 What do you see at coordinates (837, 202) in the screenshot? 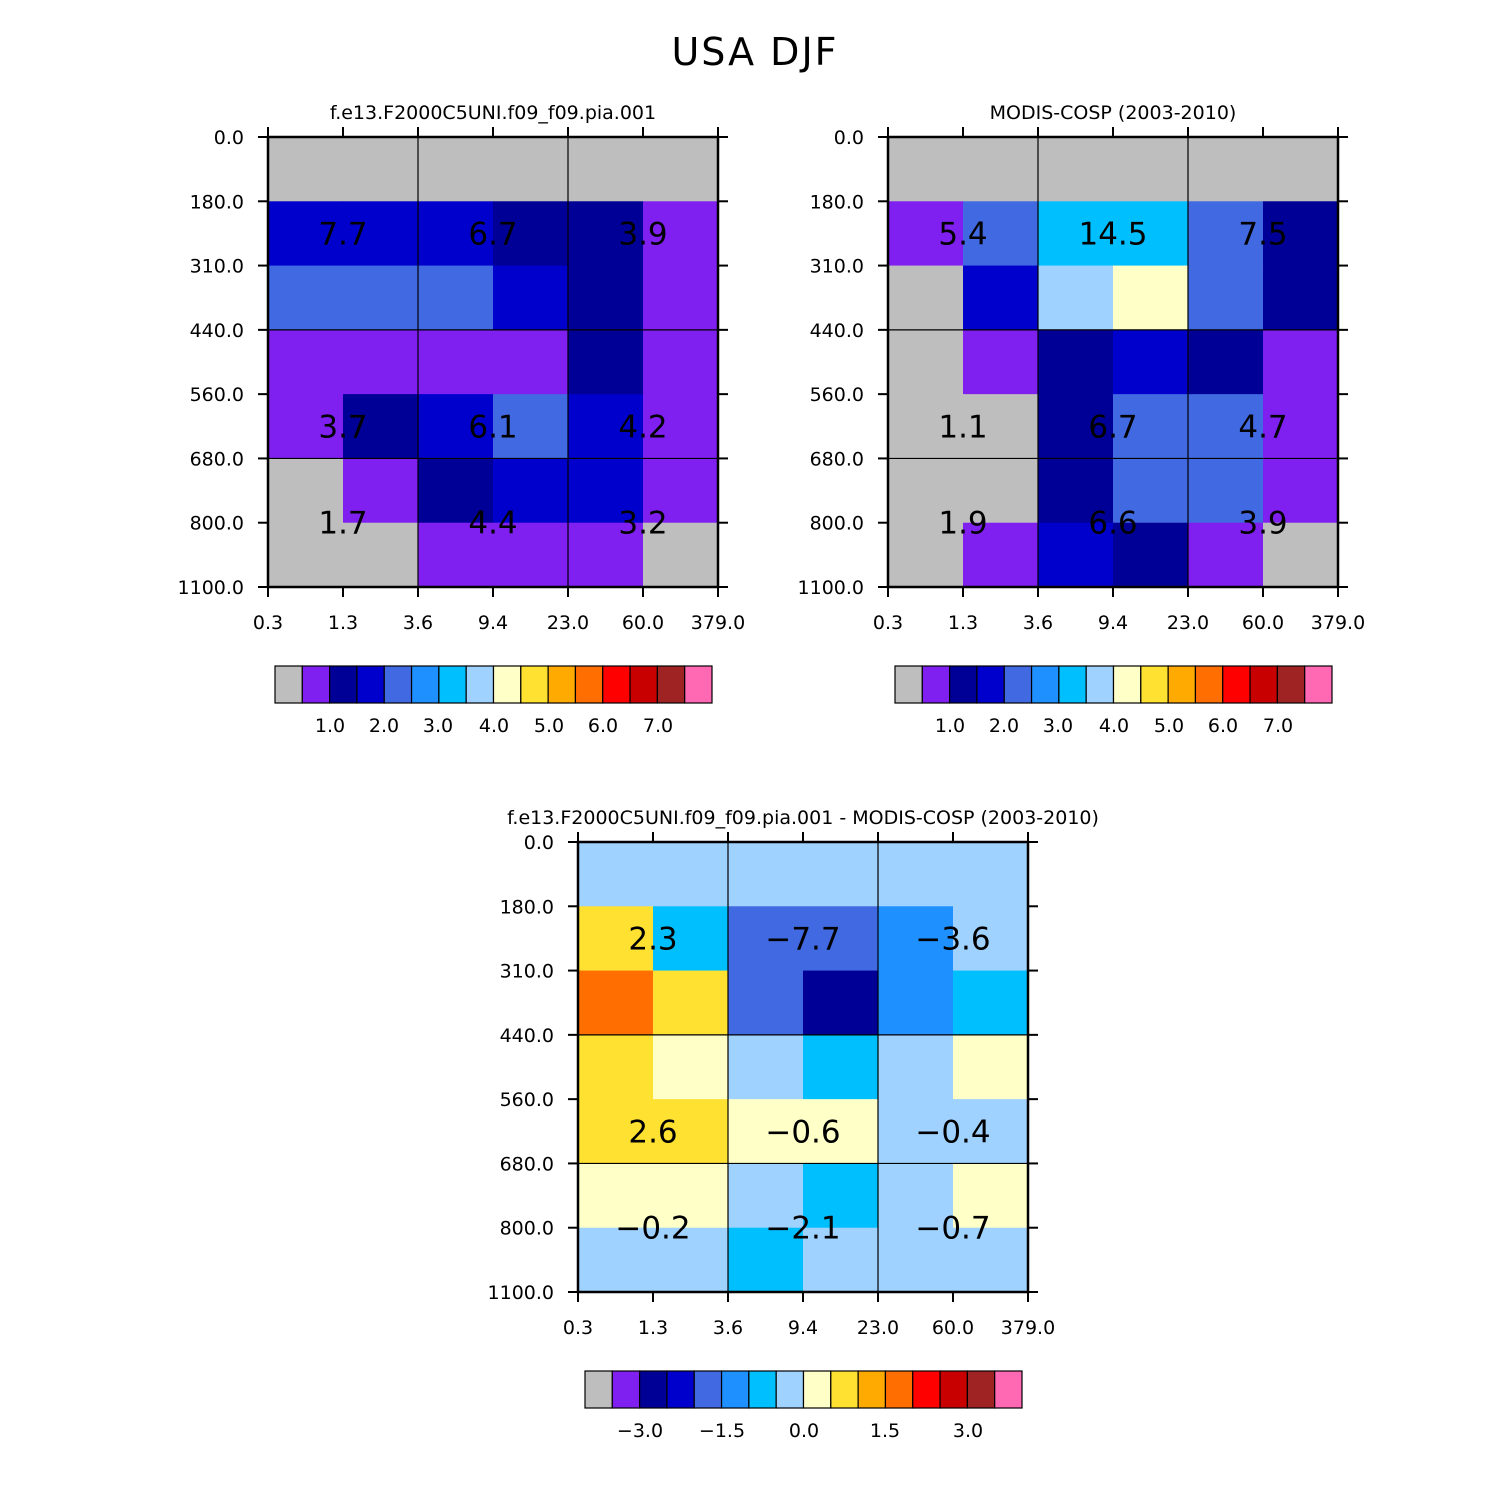
I see `y-tick-label: 180.0` at bounding box center [837, 202].